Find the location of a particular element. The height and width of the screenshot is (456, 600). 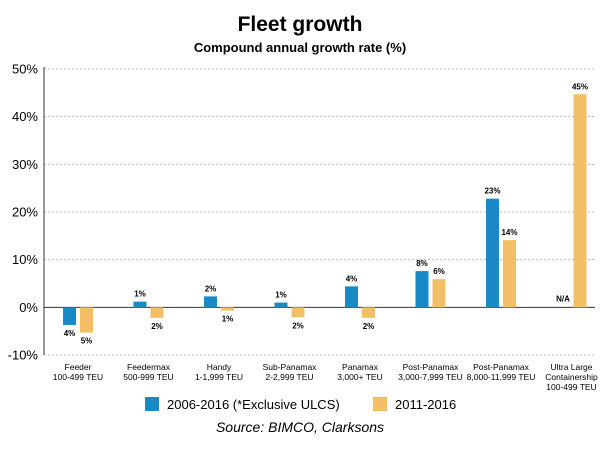

chart-title: Fleet growth is located at coordinates (300, 24).